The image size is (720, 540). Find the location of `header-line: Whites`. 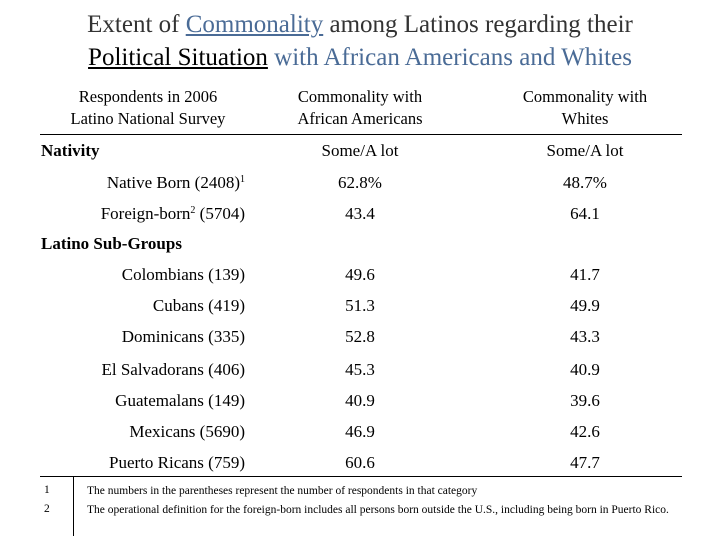

header-line: Whites is located at coordinates (585, 118).